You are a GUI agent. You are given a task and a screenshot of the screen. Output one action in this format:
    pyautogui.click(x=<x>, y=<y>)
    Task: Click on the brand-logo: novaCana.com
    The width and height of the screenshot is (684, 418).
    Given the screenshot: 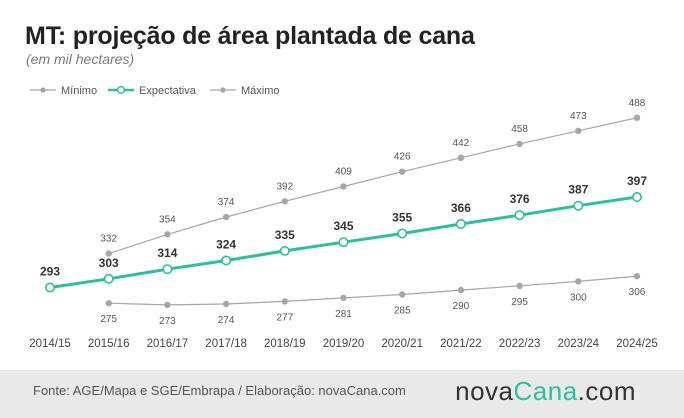 What is the action you would take?
    pyautogui.click(x=545, y=391)
    